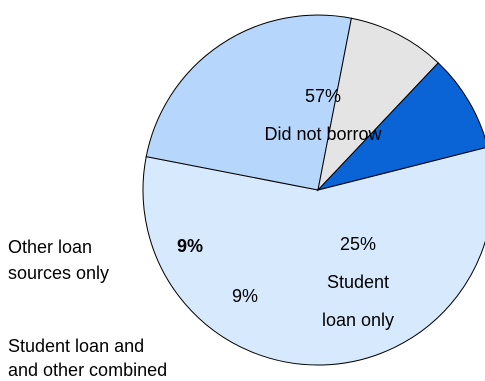 This screenshot has height=381, width=485. What do you see at coordinates (76, 346) in the screenshot?
I see `slice-external-label-student-and-other: Student loan and` at bounding box center [76, 346].